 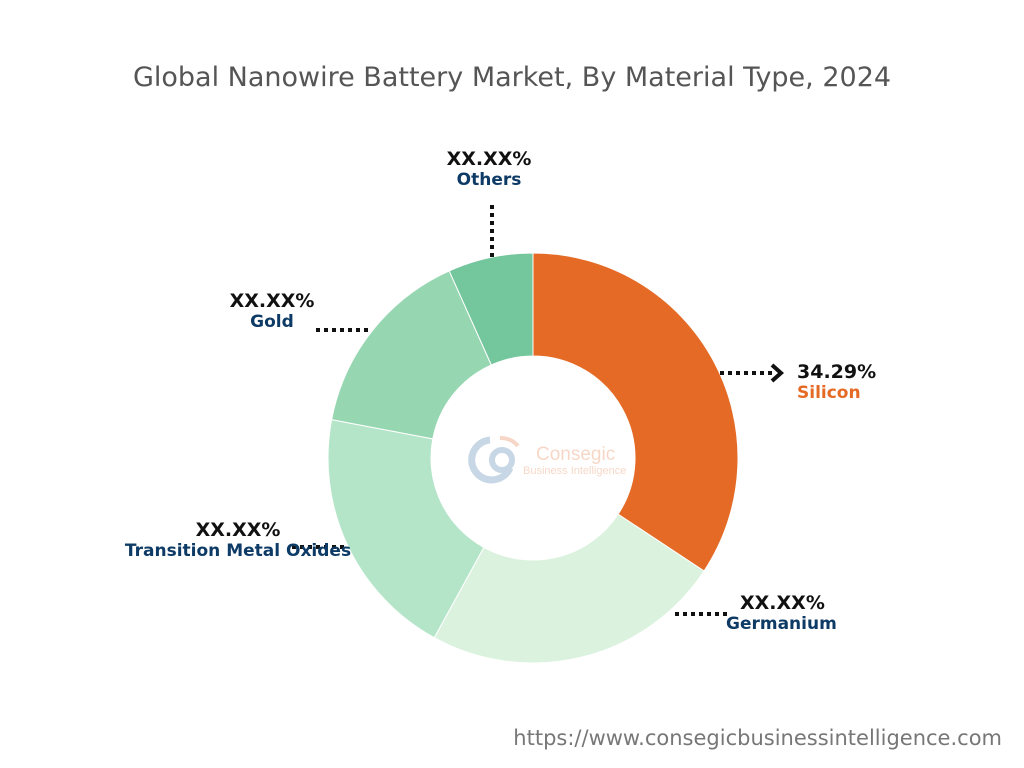 What do you see at coordinates (781, 624) in the screenshot?
I see `name-germanium: Germanium` at bounding box center [781, 624].